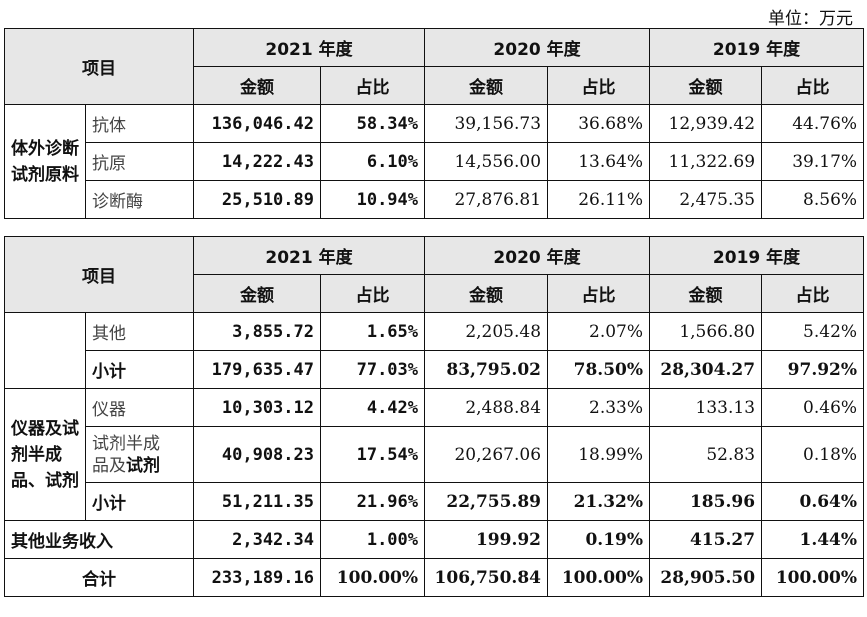 This screenshot has width=867, height=617. What do you see at coordinates (599, 331) in the screenshot?
I see `cell: 2.07%` at bounding box center [599, 331].